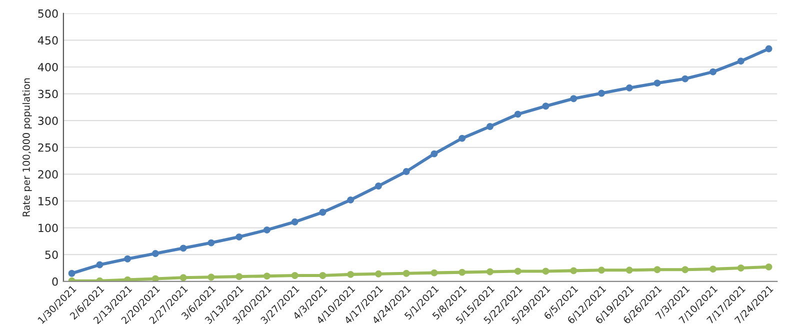 Image resolution: width=793 pixels, height=335 pixels. What do you see at coordinates (48, 147) in the screenshot?
I see `y-tick-label: 250` at bounding box center [48, 147].